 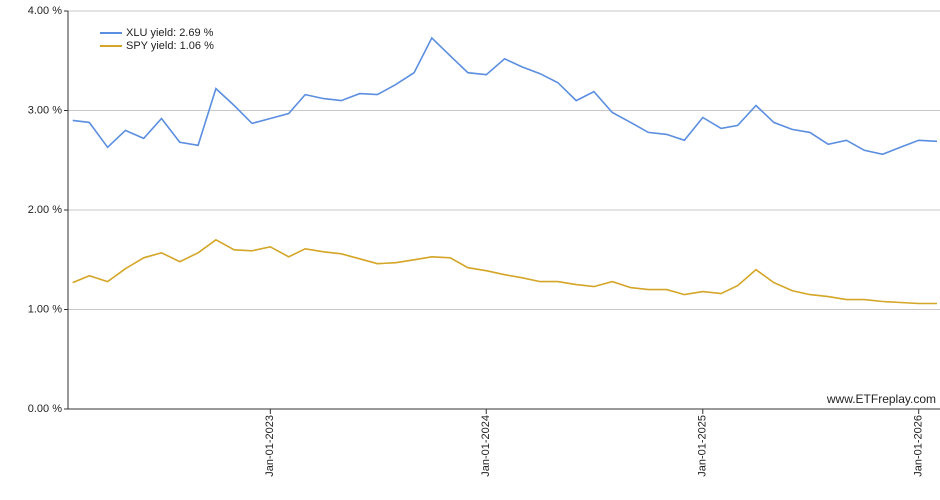 I want to click on watermark: www.ETFreplay.com, so click(x=881, y=399).